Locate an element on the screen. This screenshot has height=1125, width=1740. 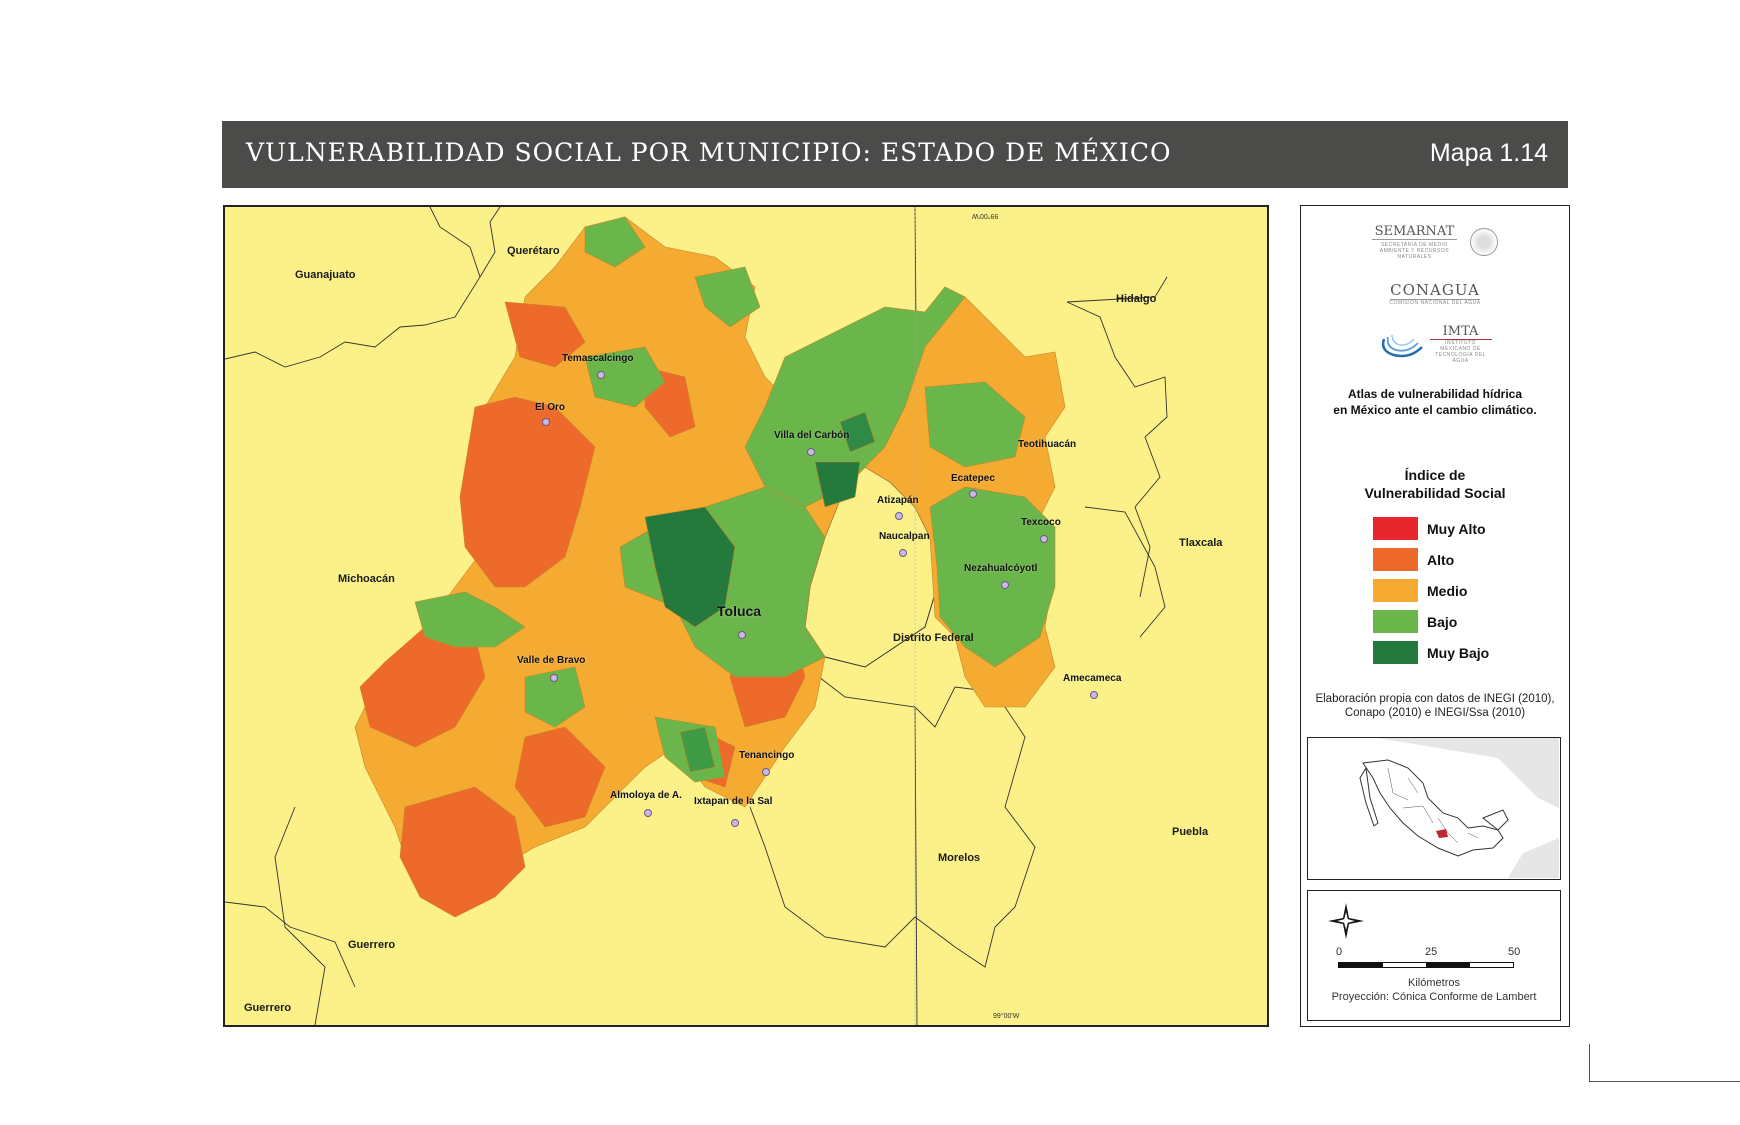
label-guerrero-1: Guerrero is located at coordinates (372, 945).